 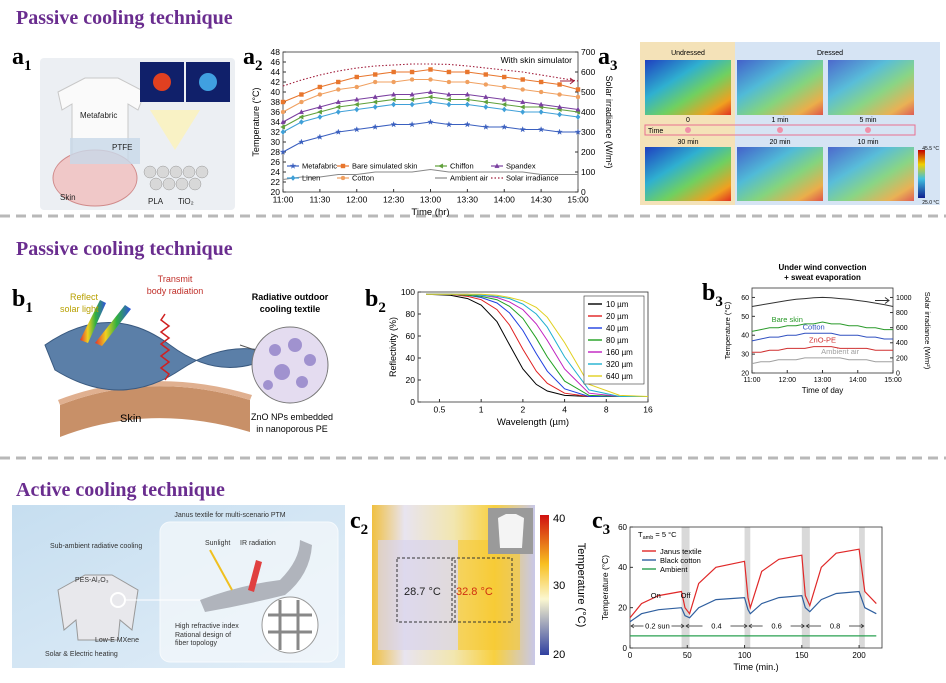 I want to click on y-tick-label: 34, so click(x=276, y=122).